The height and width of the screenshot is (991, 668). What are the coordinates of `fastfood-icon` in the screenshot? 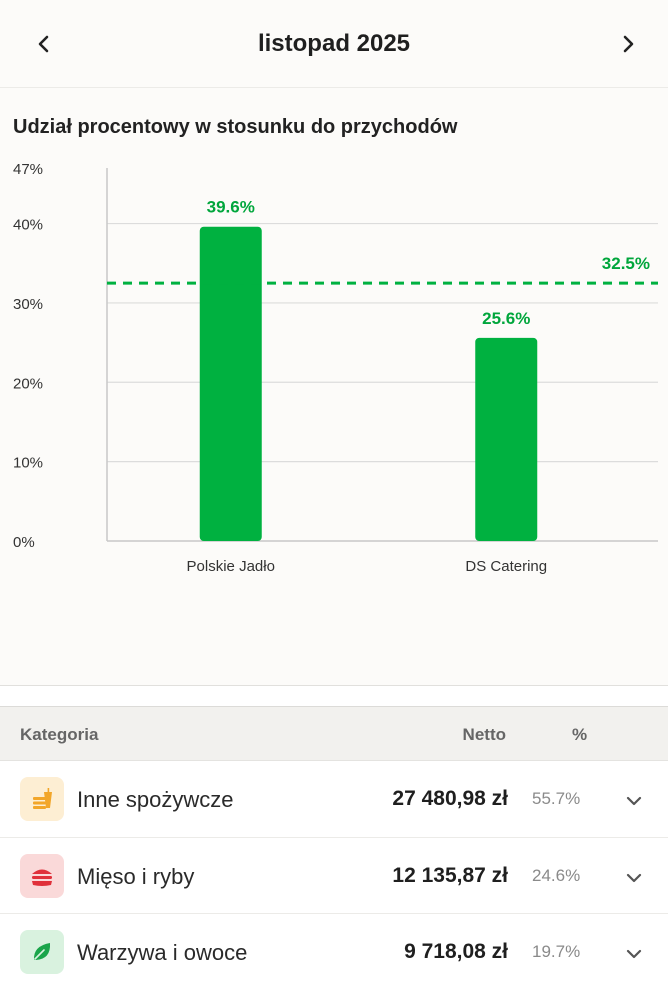 It's located at (42, 799).